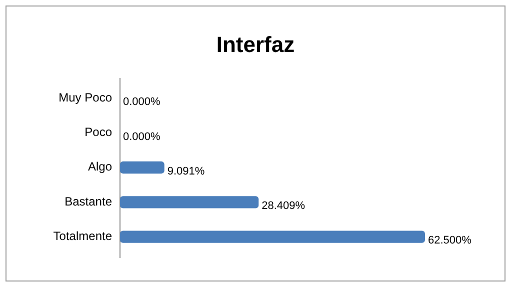 Image resolution: width=511 pixels, height=289 pixels. What do you see at coordinates (85, 97) in the screenshot?
I see `y-tick-label: Muy Poco` at bounding box center [85, 97].